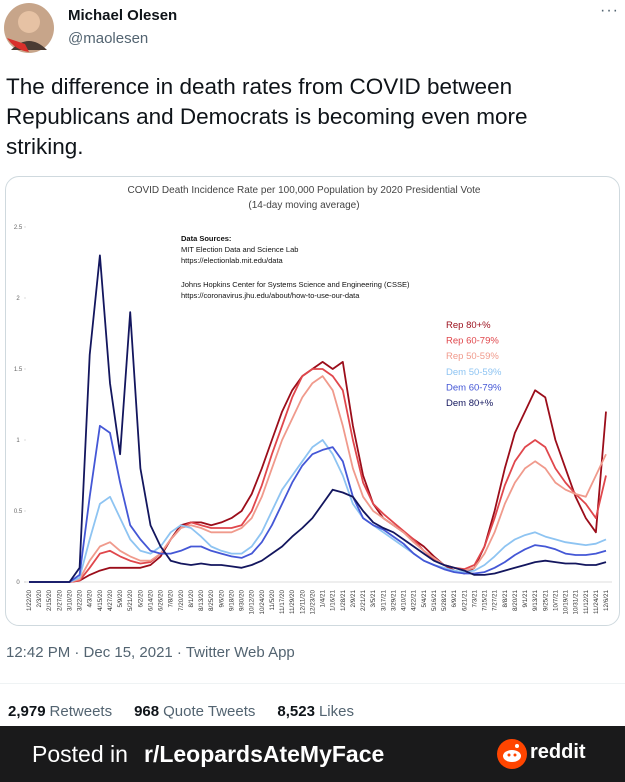  What do you see at coordinates (474, 387) in the screenshot?
I see `legend-entry: Dem 60-79%` at bounding box center [474, 387].